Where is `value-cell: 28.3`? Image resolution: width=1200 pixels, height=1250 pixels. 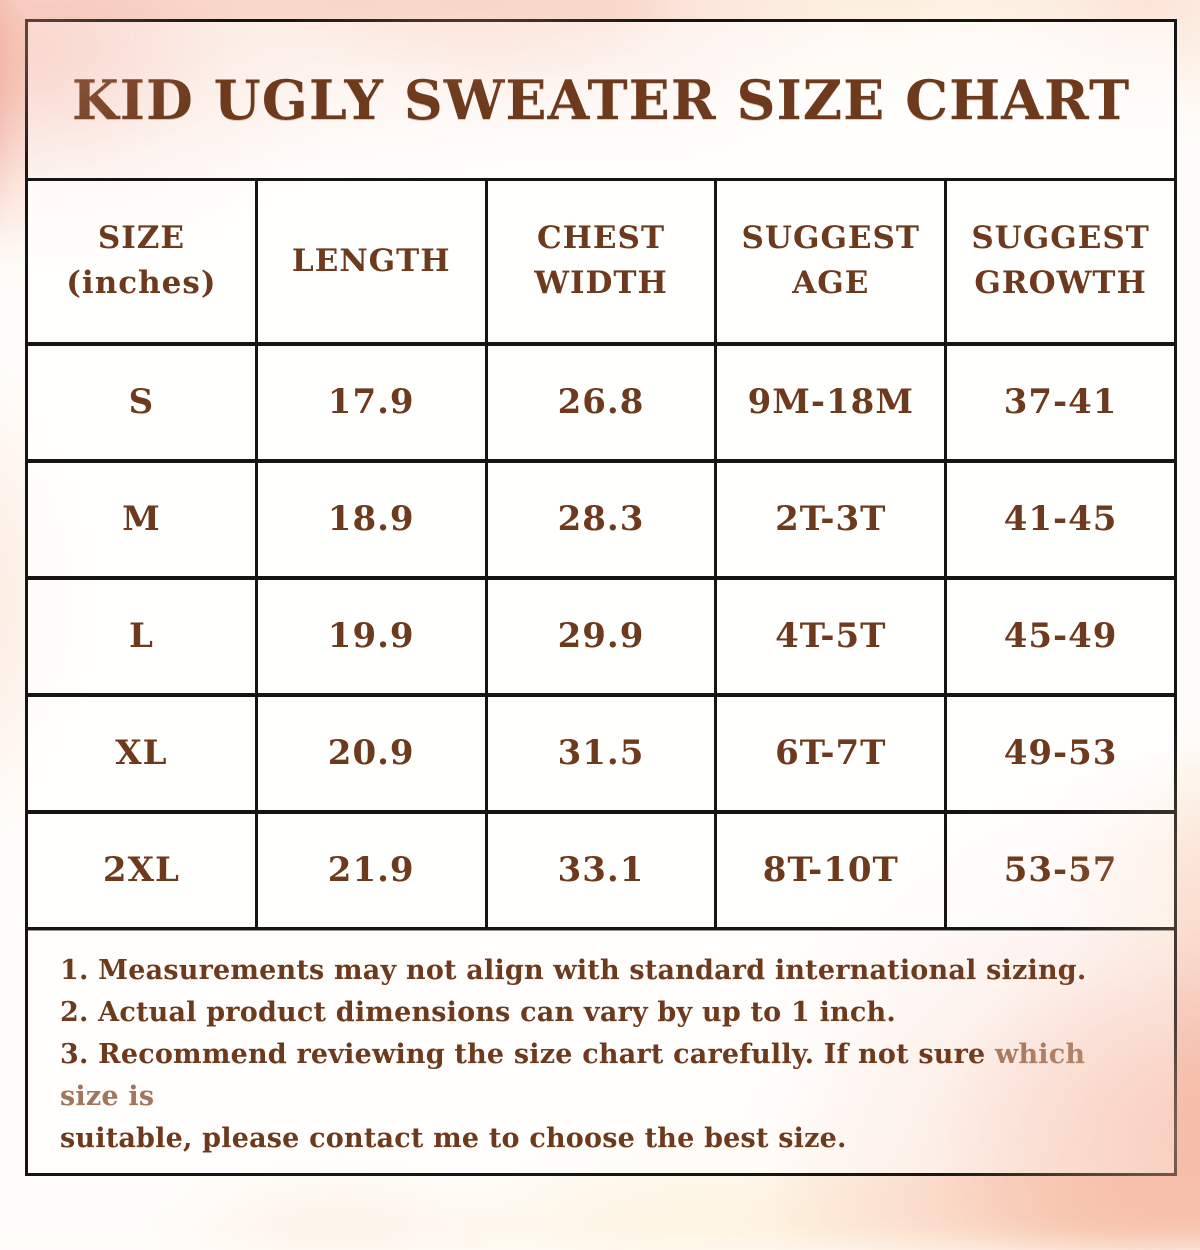 value-cell: 28.3 is located at coordinates (601, 519).